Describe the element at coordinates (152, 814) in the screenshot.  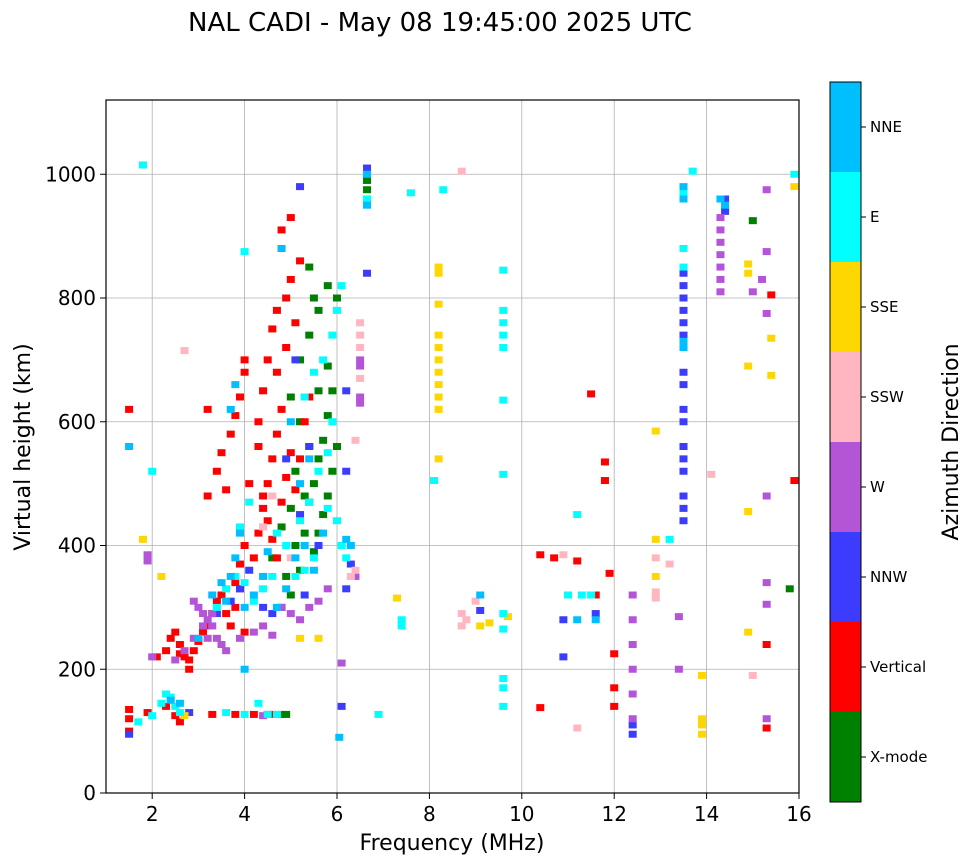
I see `x-tick-label: 2` at that location.